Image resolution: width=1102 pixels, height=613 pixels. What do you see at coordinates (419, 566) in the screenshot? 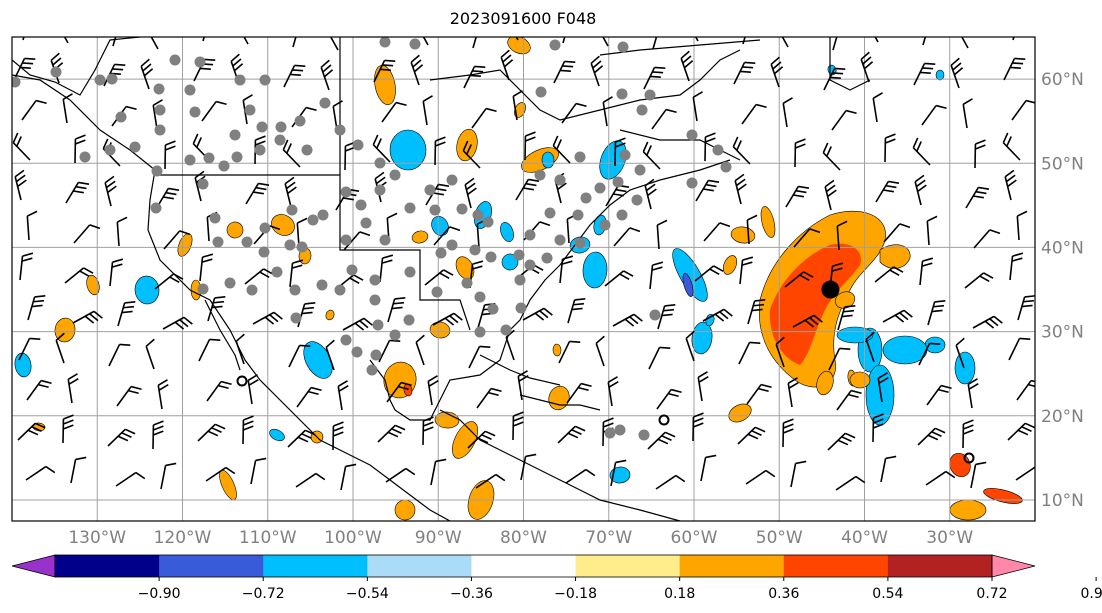
I see `colorbar-swatch` at bounding box center [419, 566].